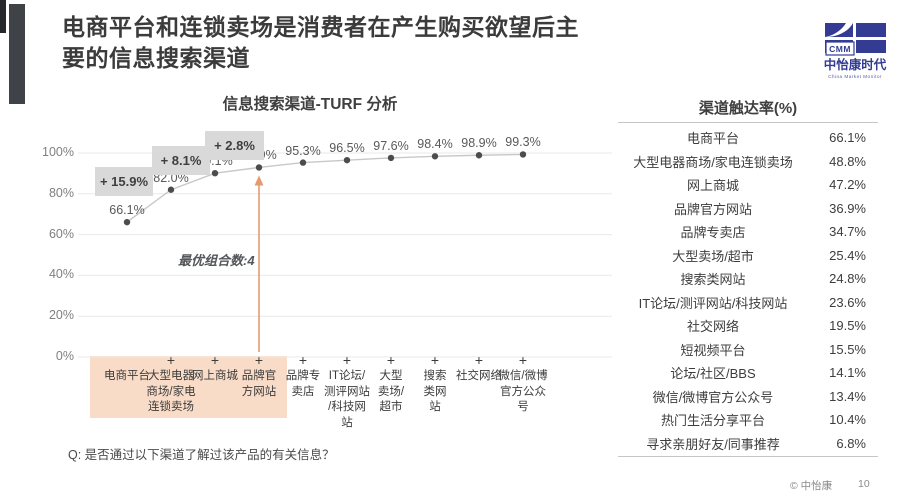  I want to click on panel-row-value: 25.4%, so click(847, 255).